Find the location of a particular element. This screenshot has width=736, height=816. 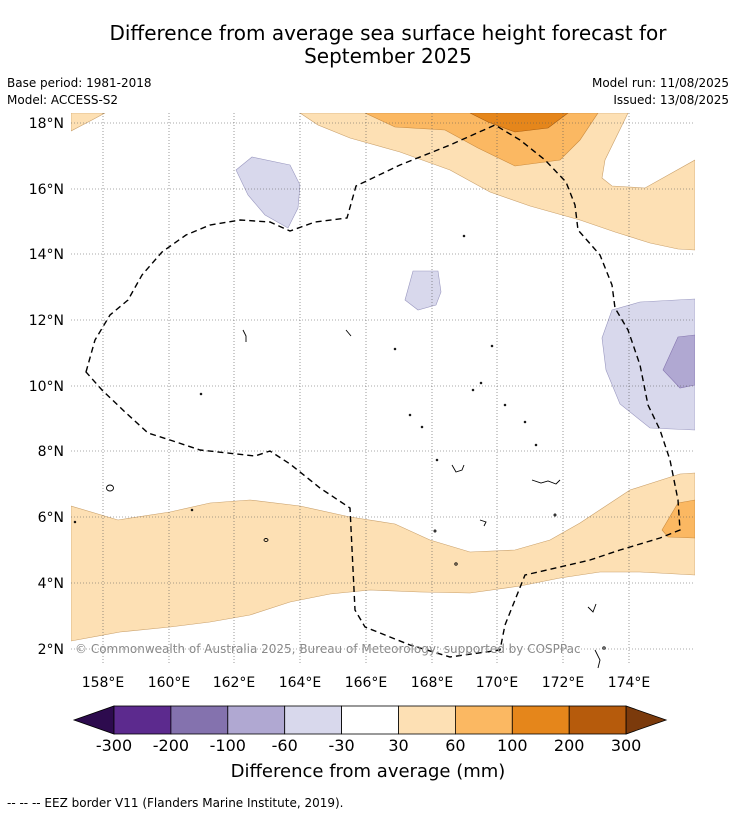

lon-label-172e: 172°E is located at coordinates (563, 683).